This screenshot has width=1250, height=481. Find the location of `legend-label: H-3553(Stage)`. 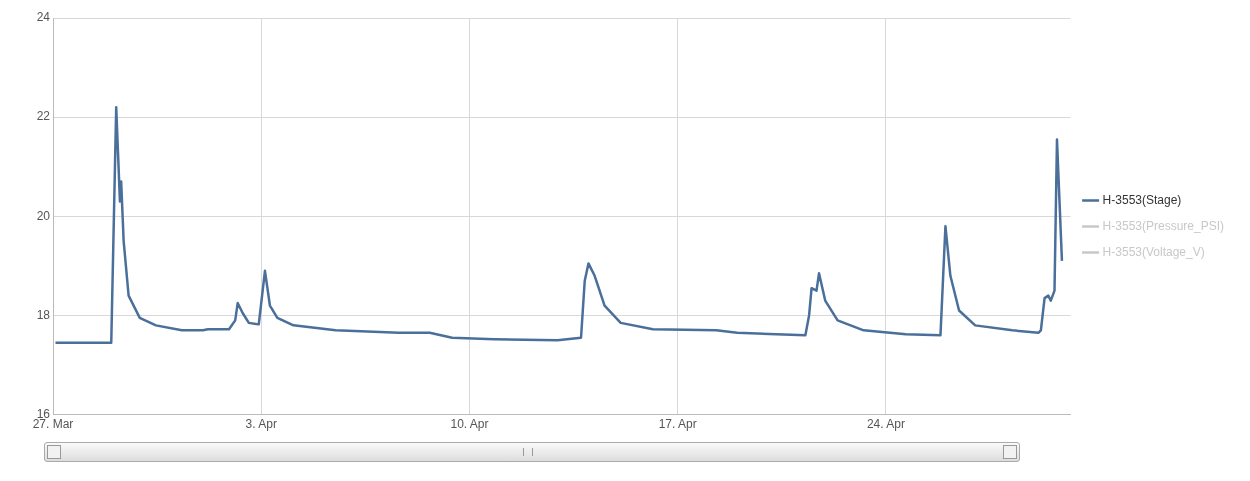

legend-label: H-3553(Stage) is located at coordinates (1142, 199).